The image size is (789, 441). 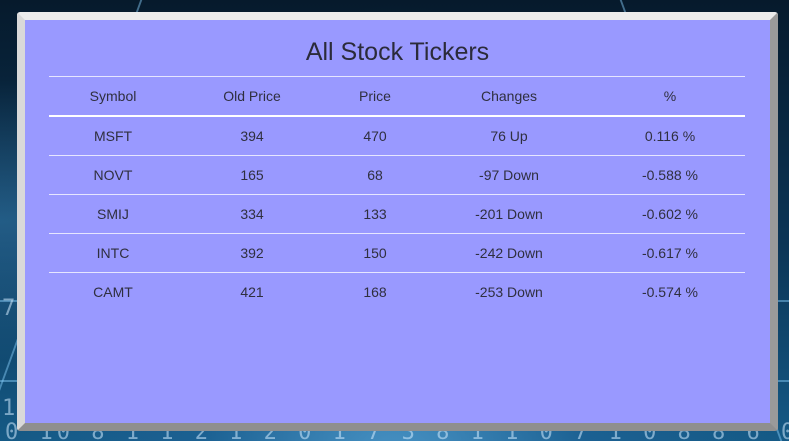 I want to click on column-header-old-price: Old Price, so click(x=252, y=96).